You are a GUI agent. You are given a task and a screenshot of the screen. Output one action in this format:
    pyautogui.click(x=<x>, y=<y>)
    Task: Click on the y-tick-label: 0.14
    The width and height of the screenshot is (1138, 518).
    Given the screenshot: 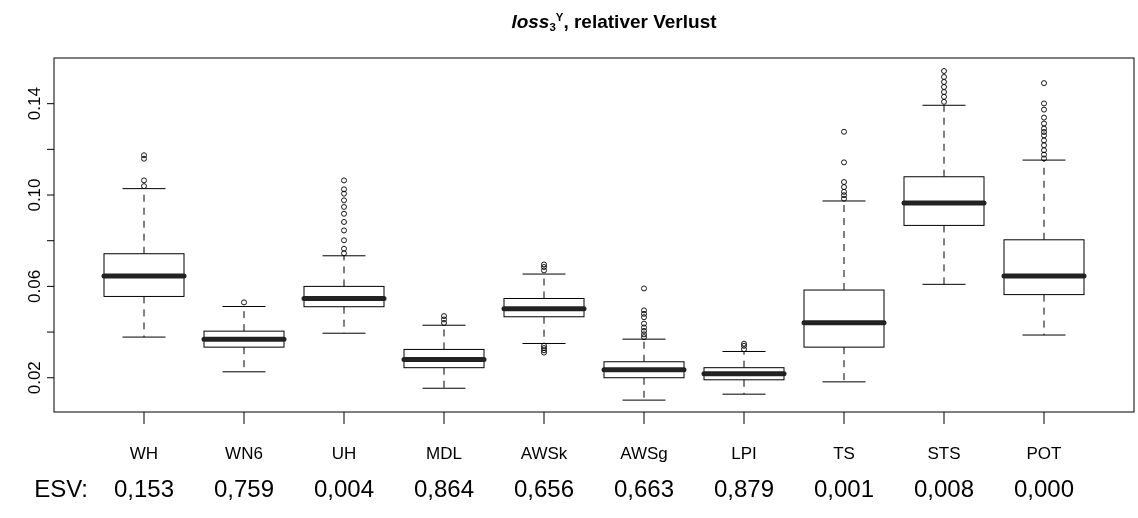 What is the action you would take?
    pyautogui.click(x=34, y=104)
    